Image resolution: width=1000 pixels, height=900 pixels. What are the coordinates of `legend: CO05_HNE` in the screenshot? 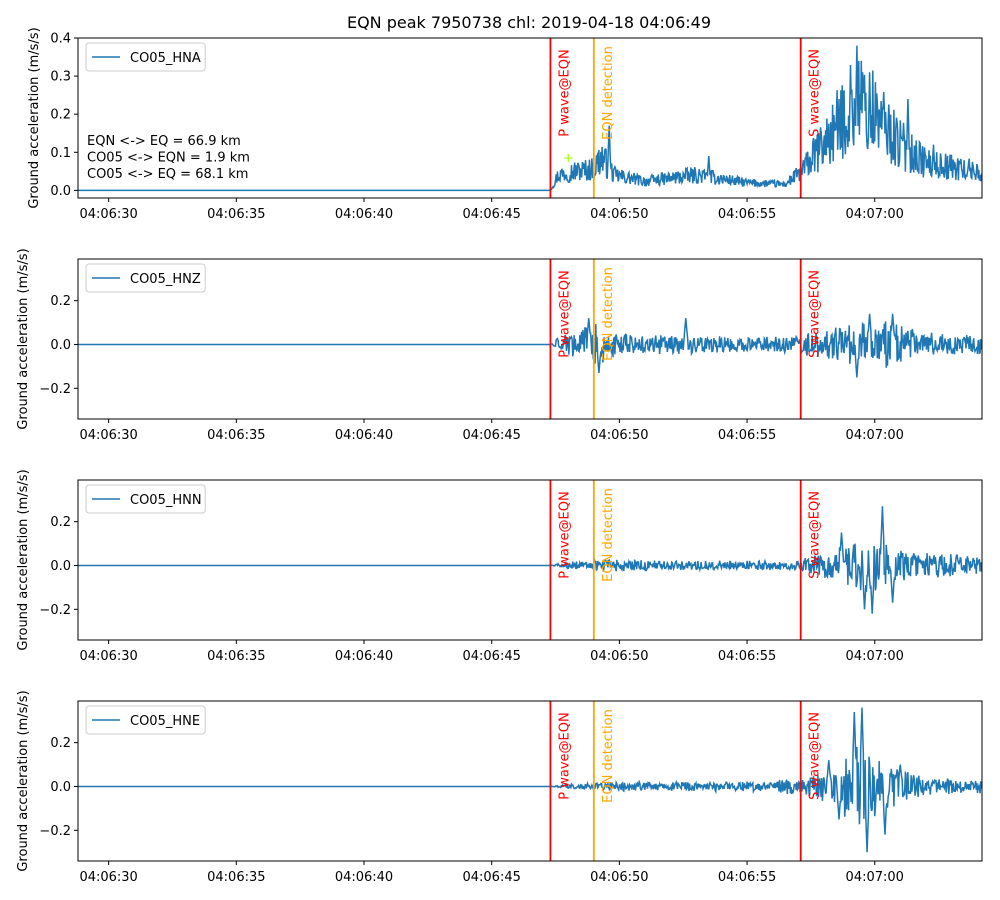 It's located at (145, 720).